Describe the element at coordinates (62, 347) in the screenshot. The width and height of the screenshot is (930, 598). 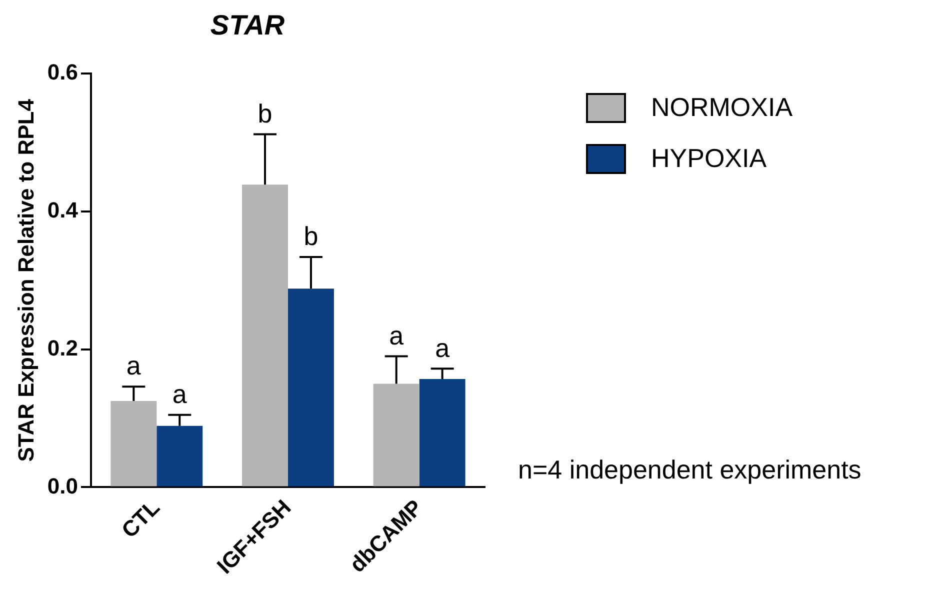
I see `y-tick-label: 0.2` at that location.